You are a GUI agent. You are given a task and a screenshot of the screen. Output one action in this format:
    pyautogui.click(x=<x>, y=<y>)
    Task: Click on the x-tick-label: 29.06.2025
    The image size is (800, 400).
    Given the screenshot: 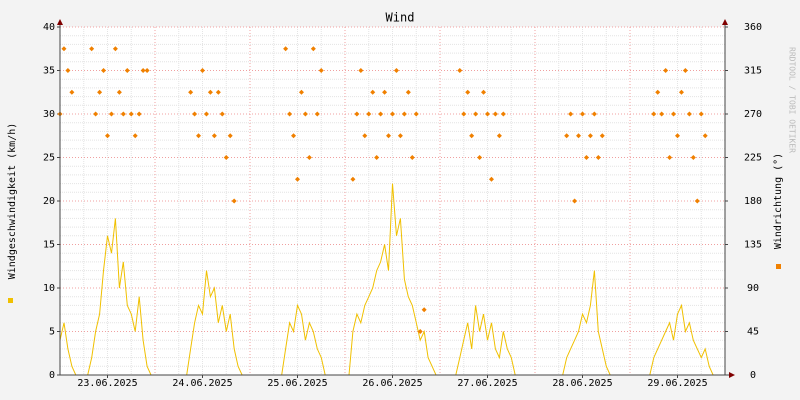 What is the action you would take?
    pyautogui.click(x=677, y=383)
    